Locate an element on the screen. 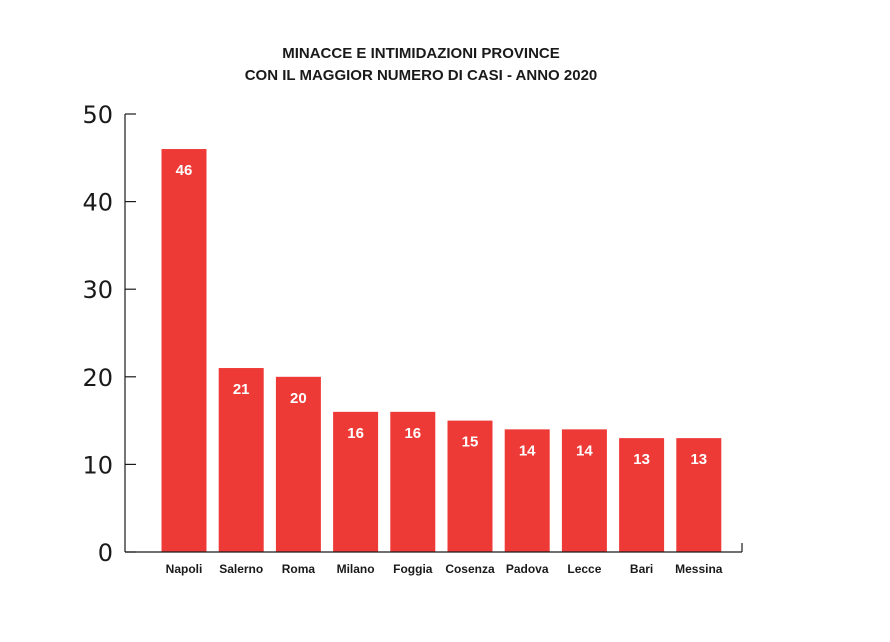 Image resolution: width=890 pixels, height=642 pixels. bar-salerno is located at coordinates (241, 460).